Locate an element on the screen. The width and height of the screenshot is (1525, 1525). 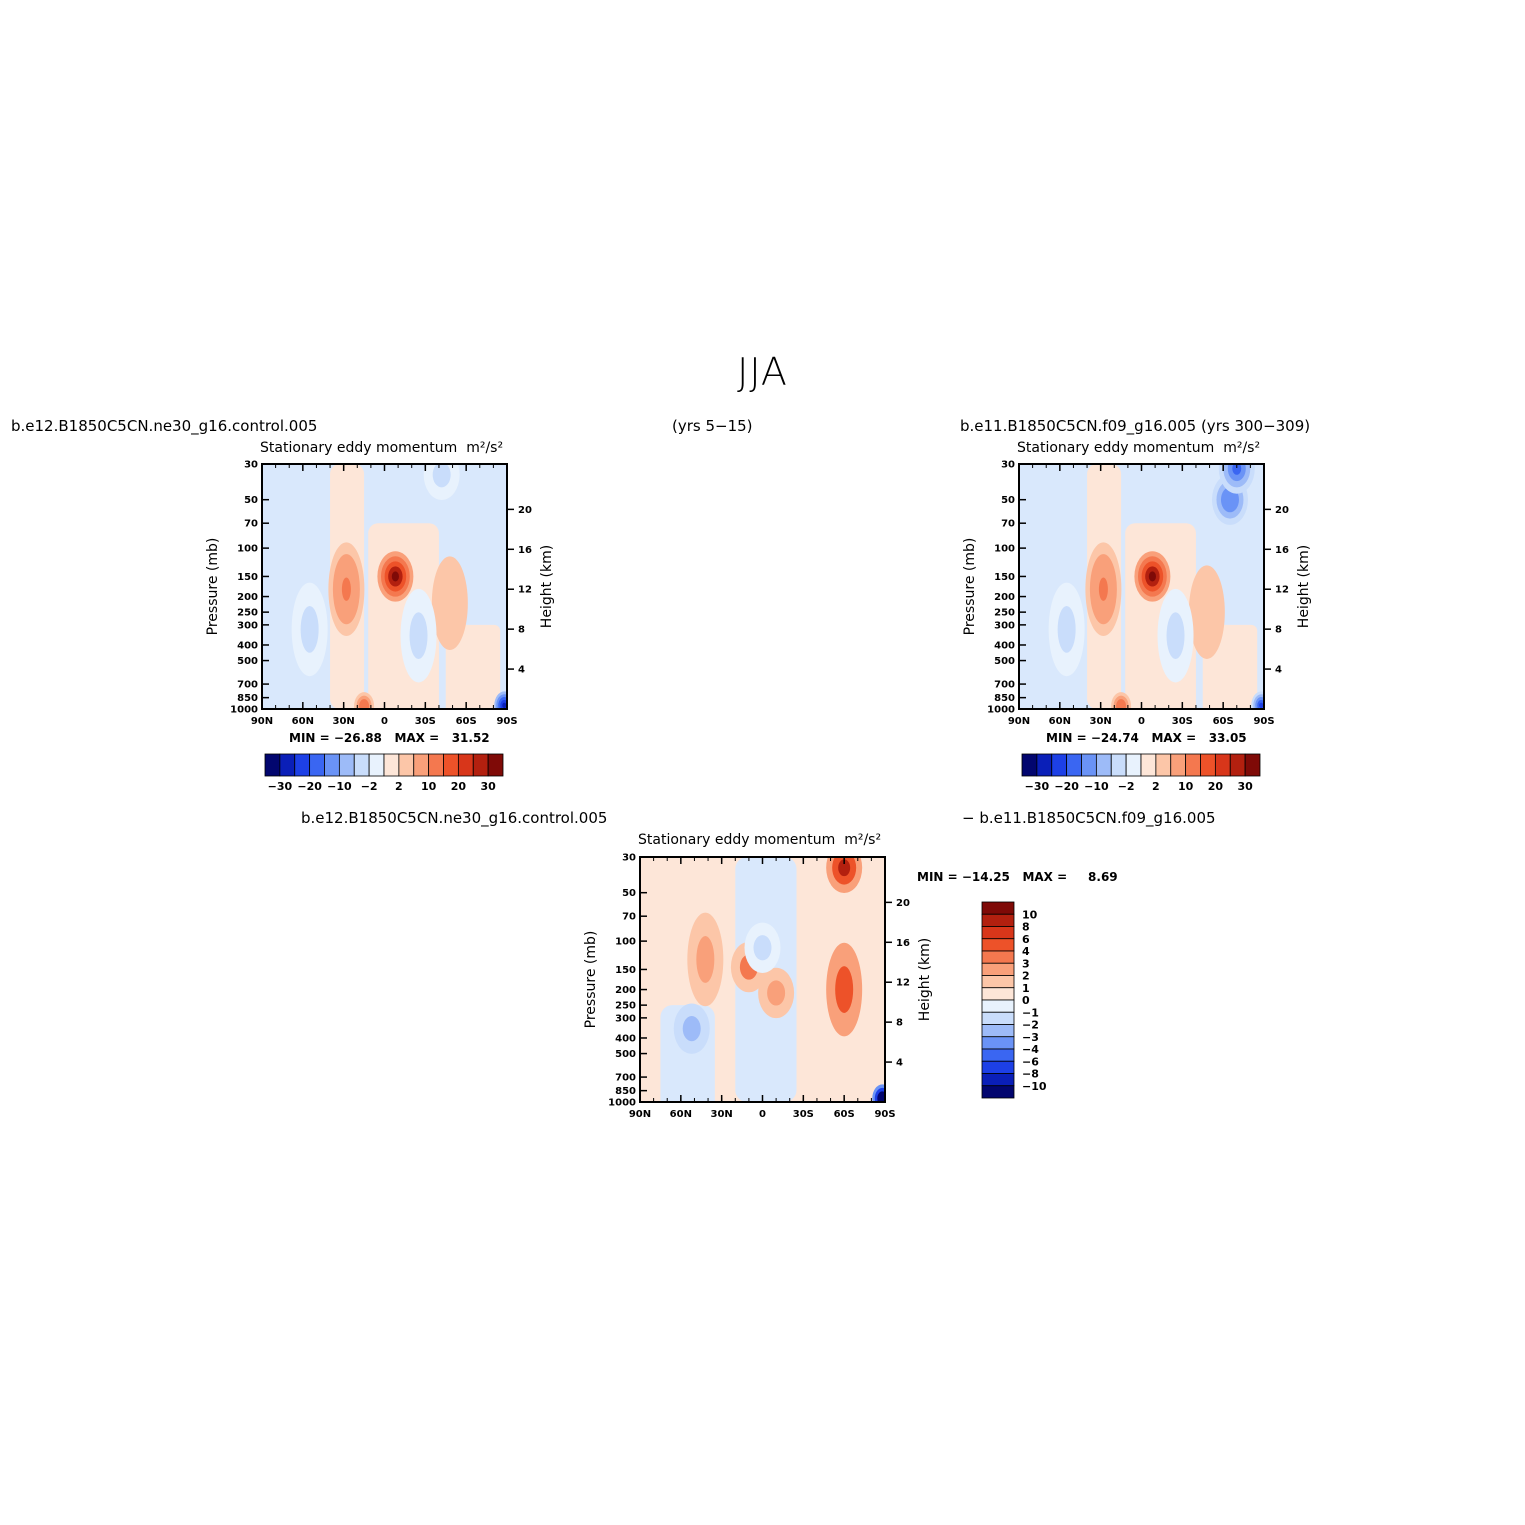
height-tick-label: 4 is located at coordinates (521, 670).